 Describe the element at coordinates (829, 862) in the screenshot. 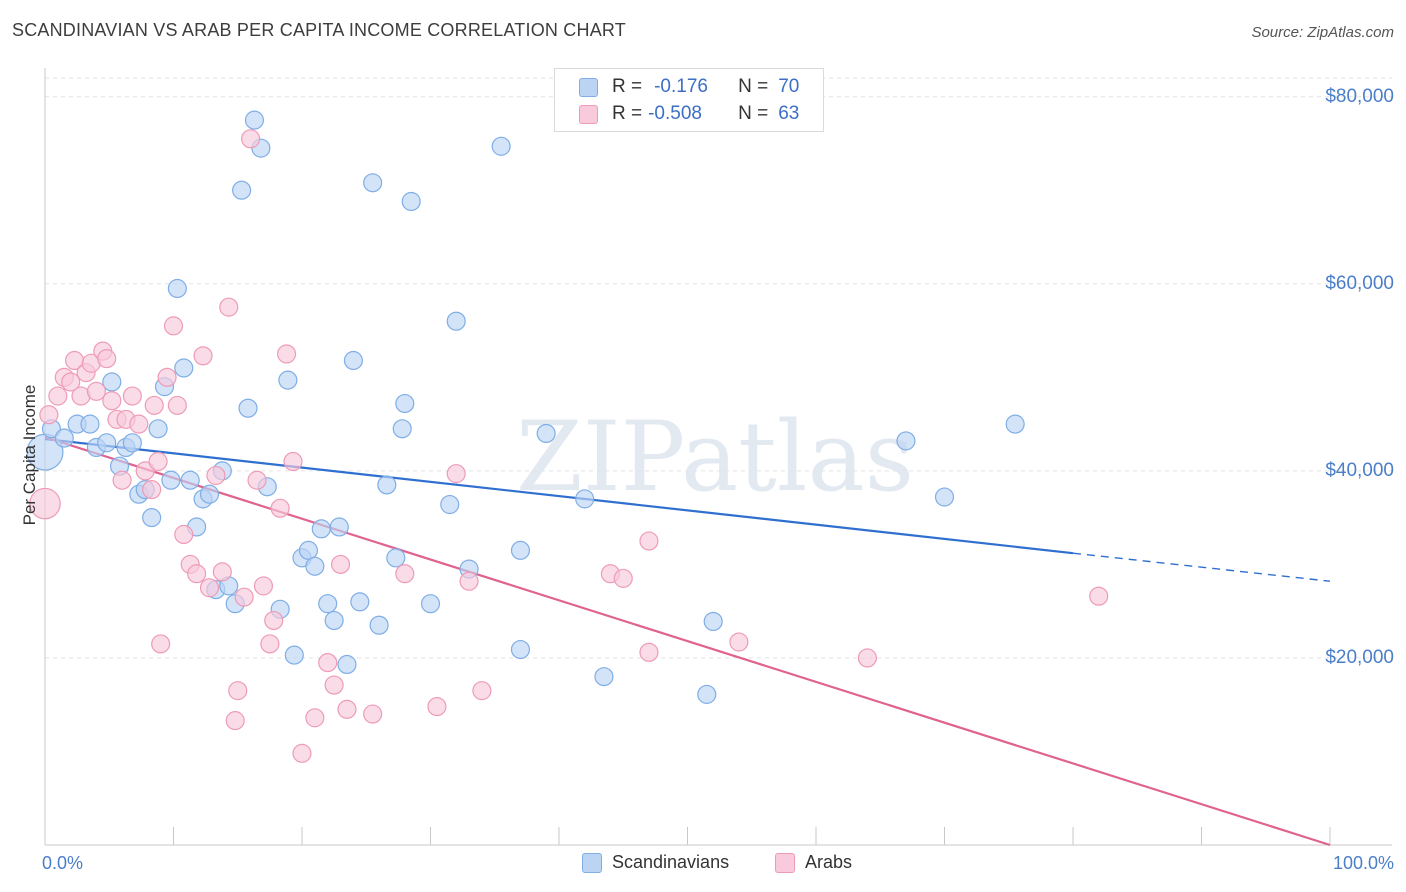

I see `arabs-legend-label: Arabs` at that location.